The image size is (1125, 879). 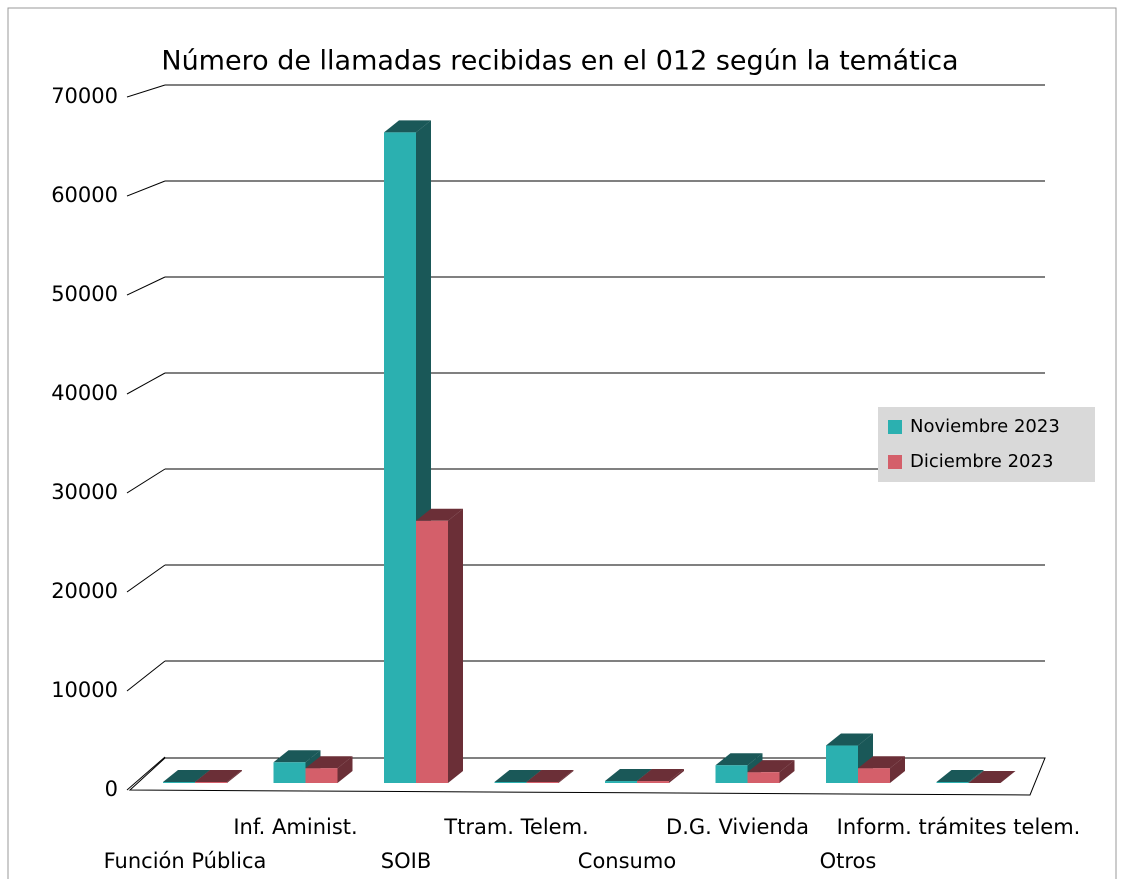 What do you see at coordinates (985, 426) in the screenshot?
I see `legend-label: Noviembre 2023` at bounding box center [985, 426].